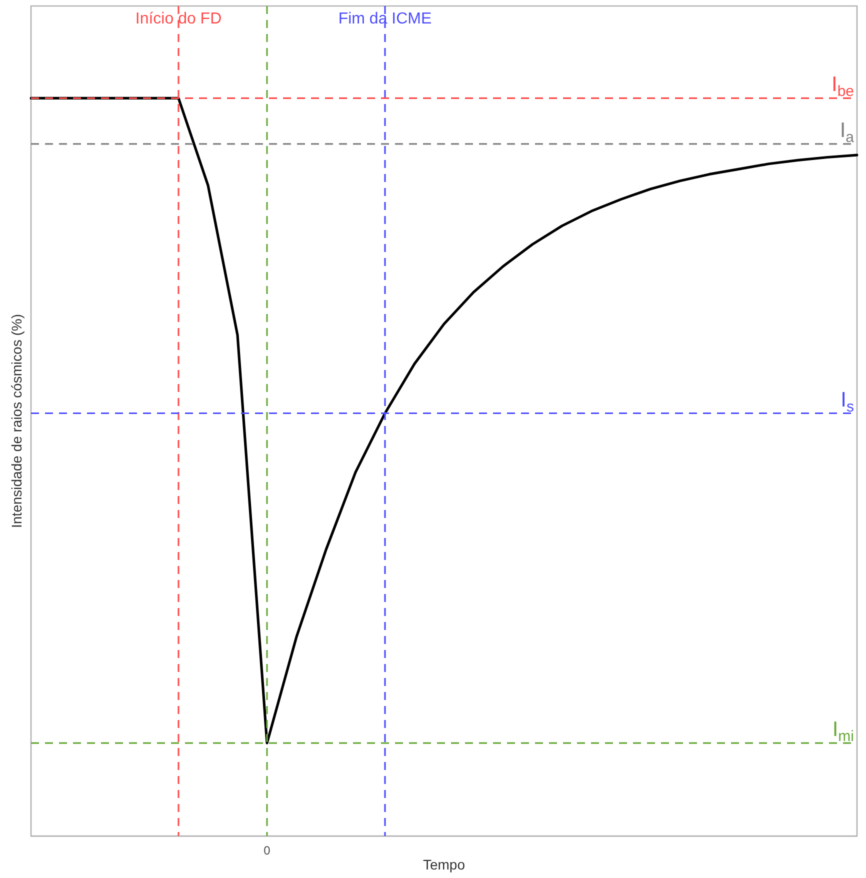 This screenshot has width=866, height=878. I want to click on y-axis-title: Intensidade de raios cósmicos (%), so click(16, 421).